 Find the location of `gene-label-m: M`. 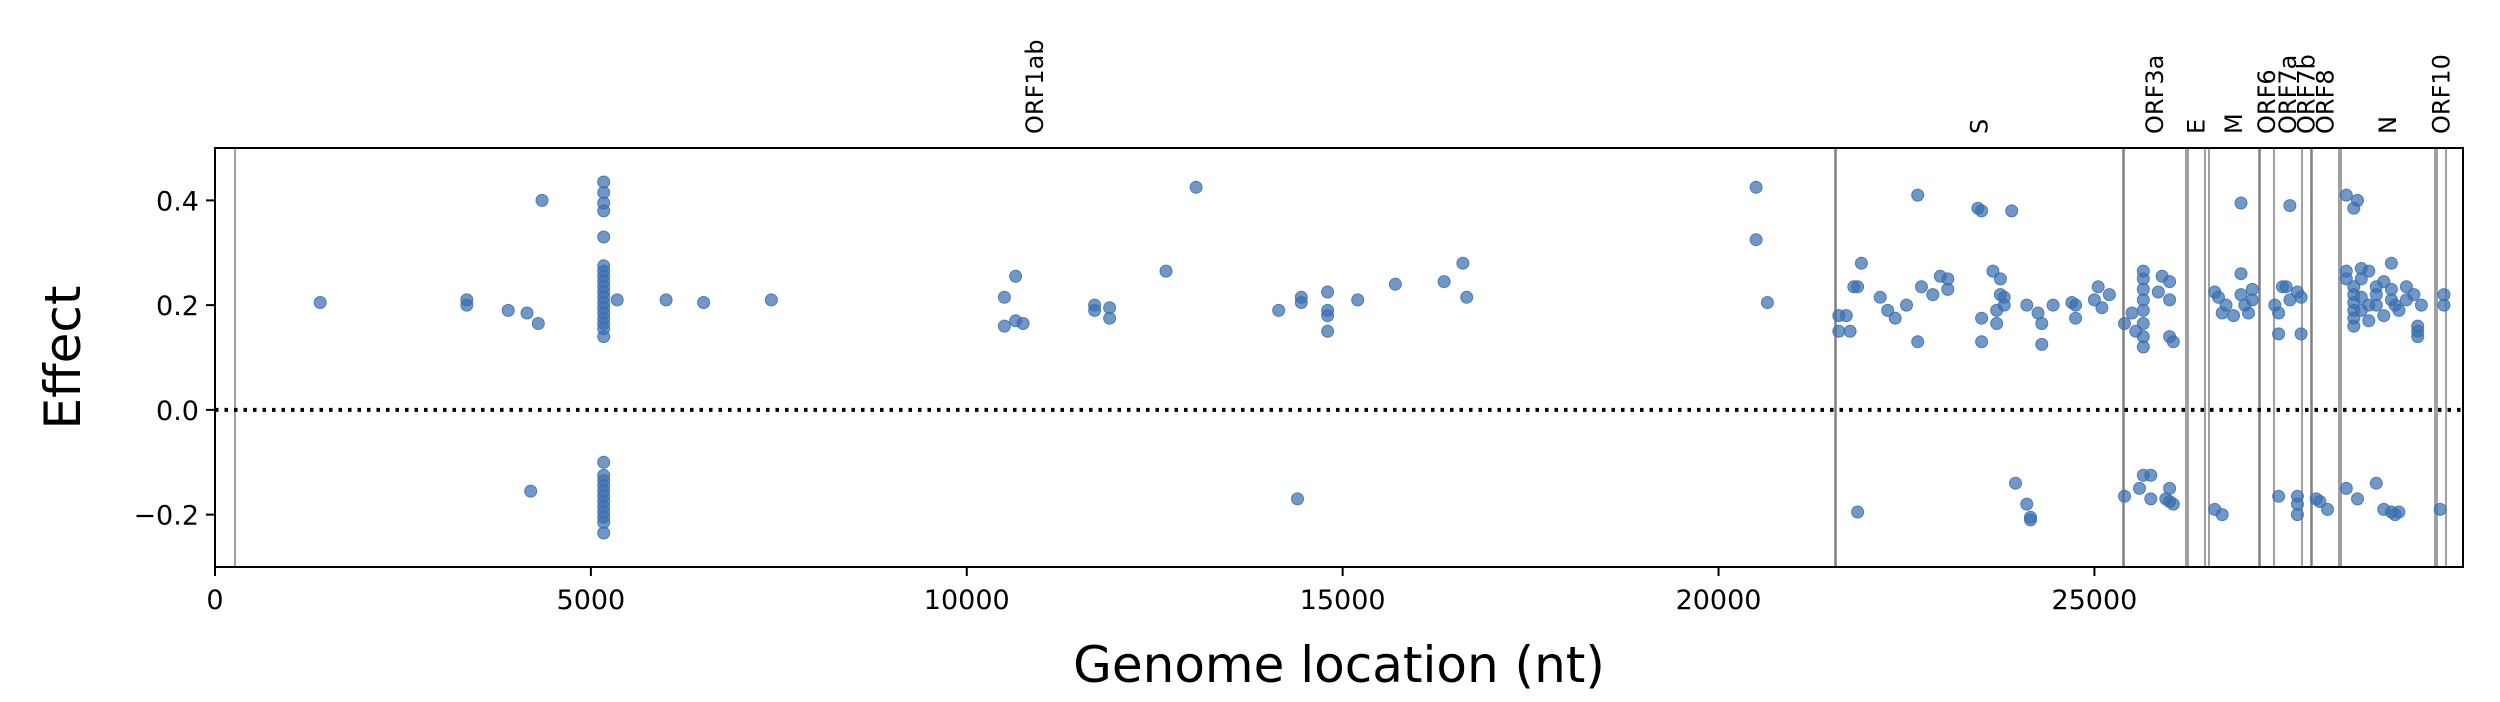

gene-label-m: M is located at coordinates (2234, 123).